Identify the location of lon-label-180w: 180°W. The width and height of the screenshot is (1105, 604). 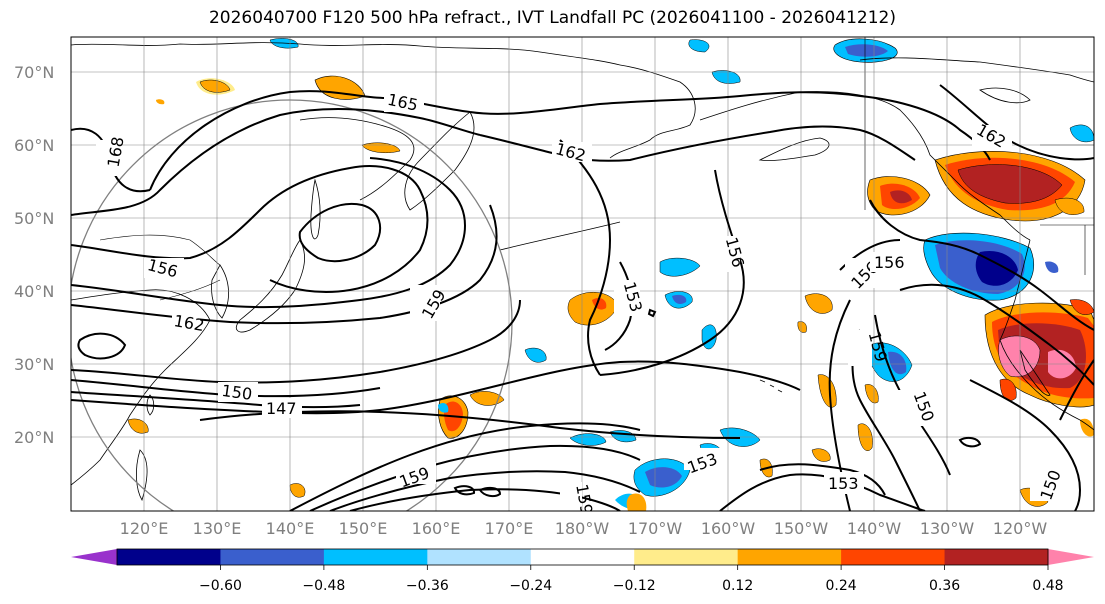
(582, 528).